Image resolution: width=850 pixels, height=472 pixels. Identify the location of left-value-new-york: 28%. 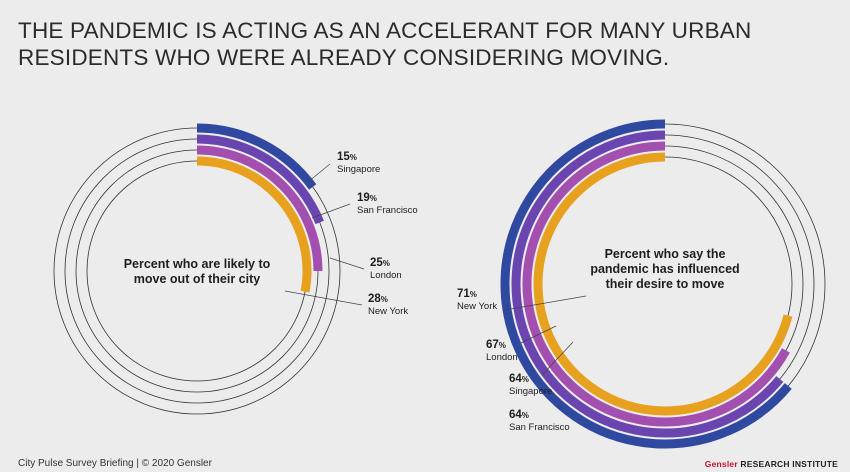
(378, 299).